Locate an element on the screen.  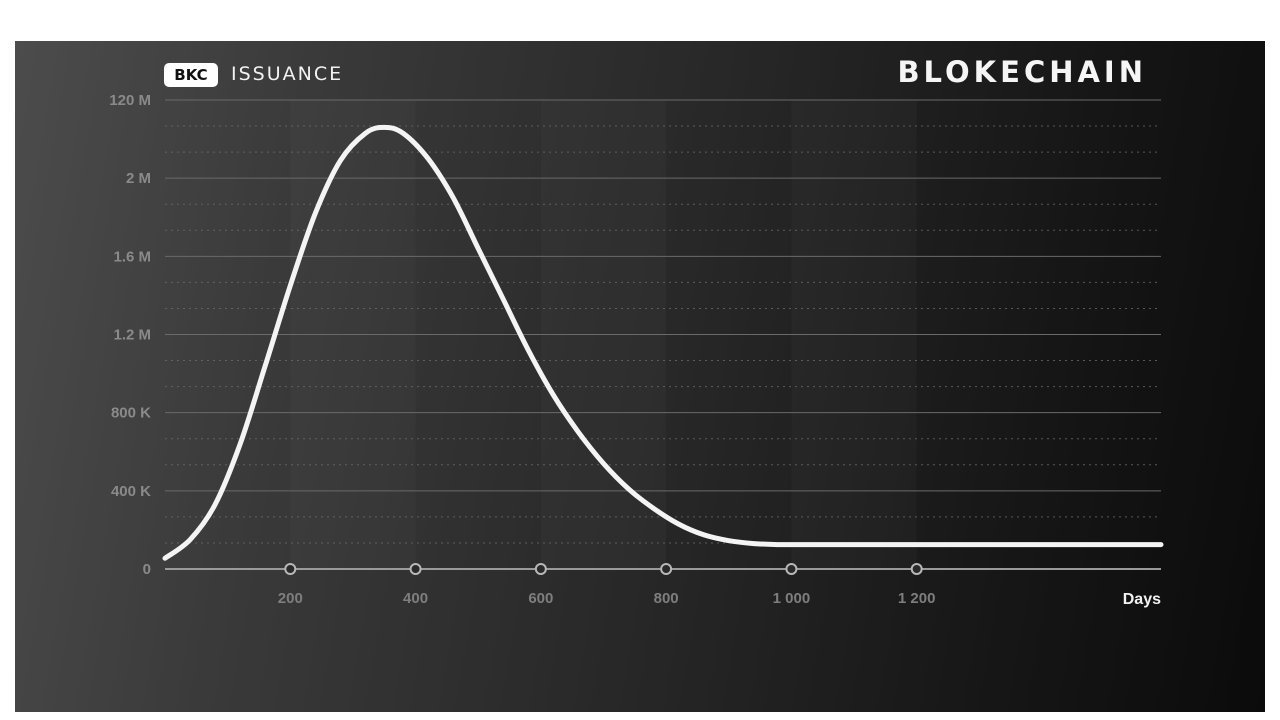
y-tick-label: 800 K is located at coordinates (131, 413).